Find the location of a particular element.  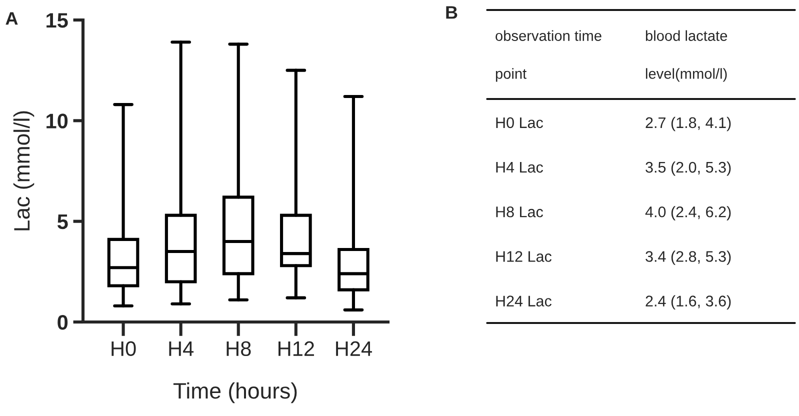

text: H0 Lac is located at coordinates (520, 122).